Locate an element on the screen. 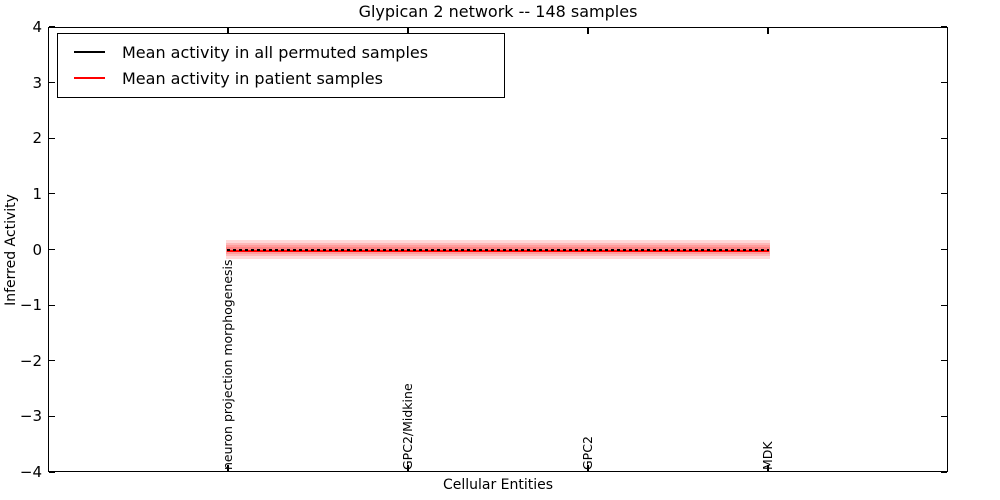 The width and height of the screenshot is (1000, 500). legend-entry-permuted: Mean activity in all permuted samples is located at coordinates (281, 52).